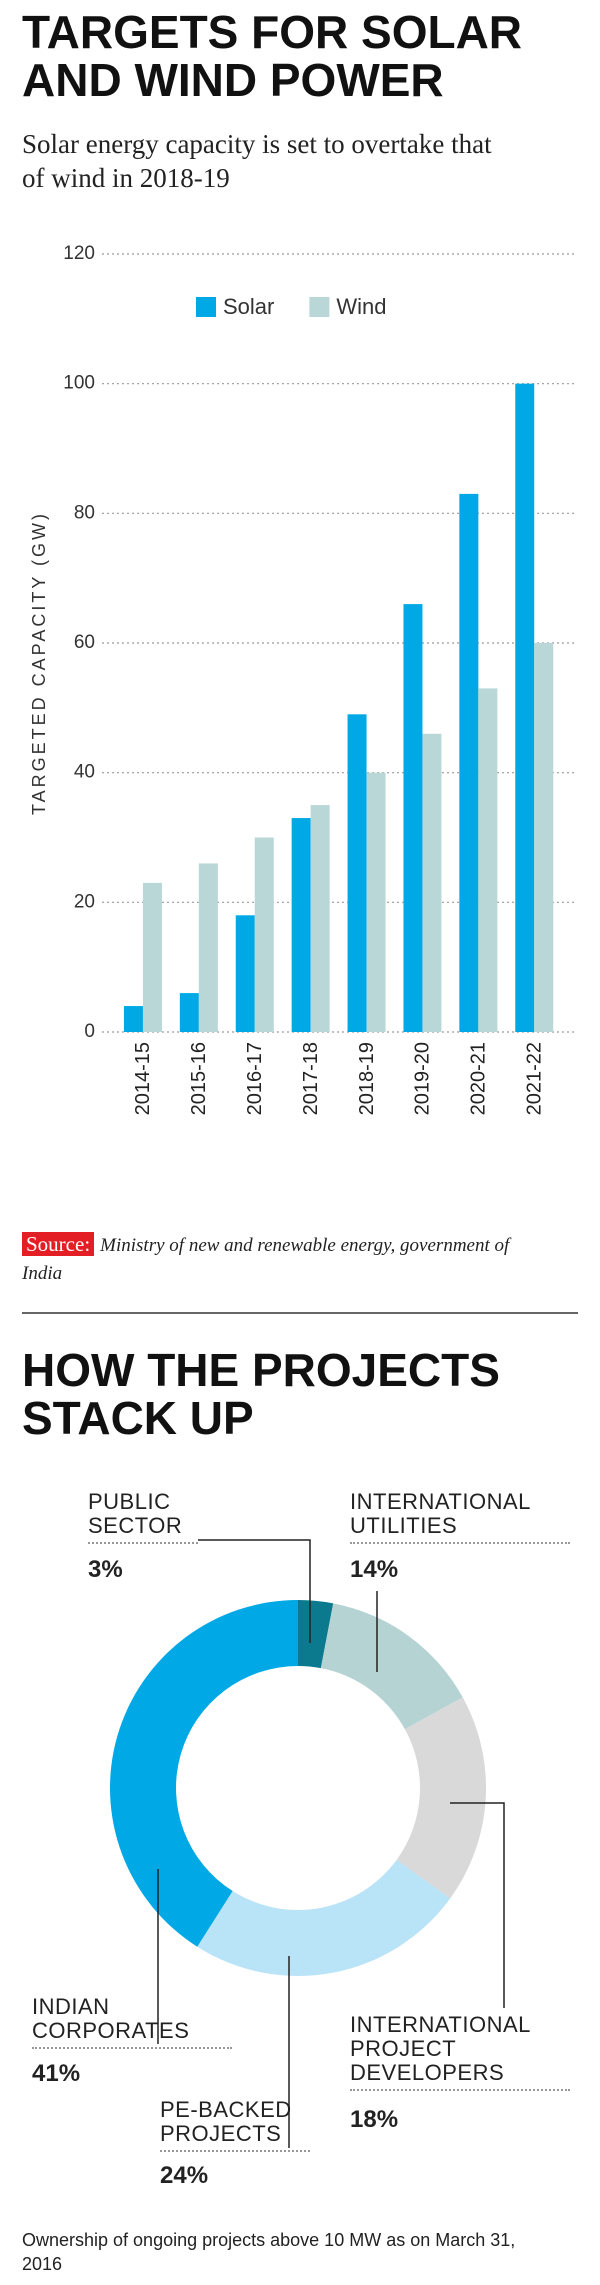 This screenshot has height=2285, width=600. I want to click on y-tick-label: 0, so click(89, 1031).